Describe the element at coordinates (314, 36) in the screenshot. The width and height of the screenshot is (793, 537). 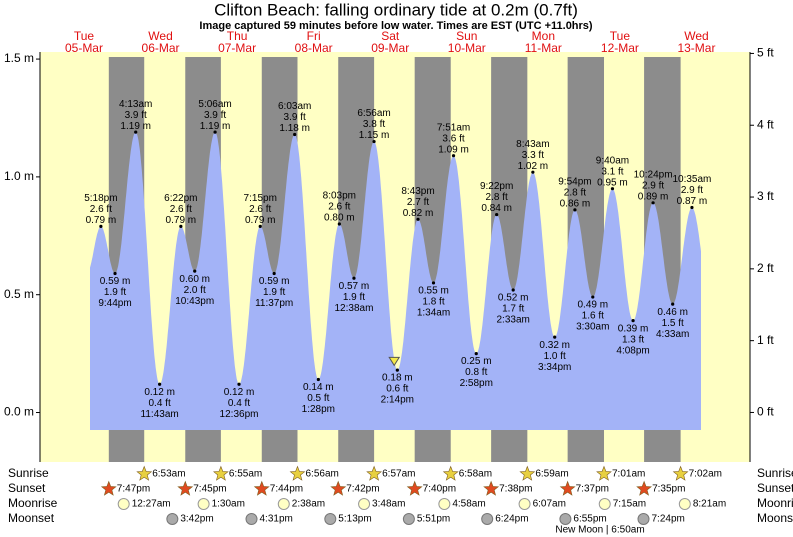
I see `day-weekday: Fri` at that location.